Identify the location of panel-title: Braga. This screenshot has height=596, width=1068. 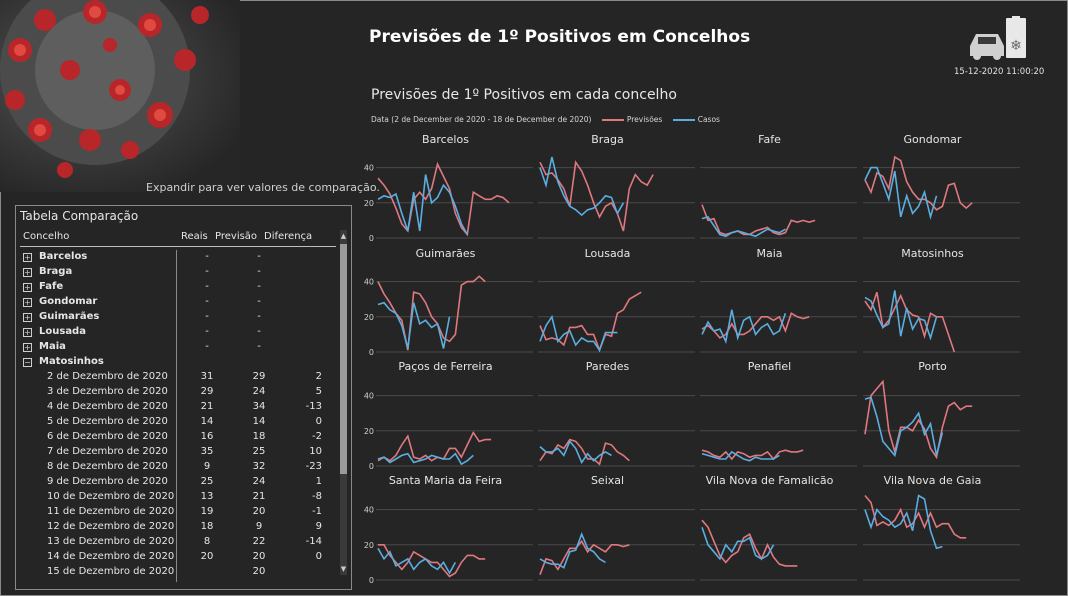
(607, 139).